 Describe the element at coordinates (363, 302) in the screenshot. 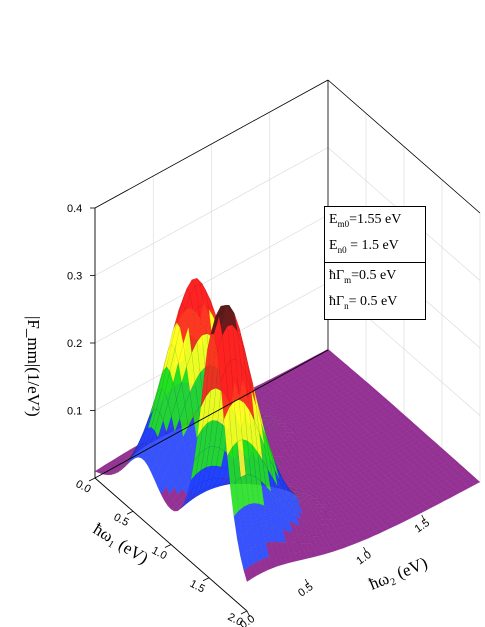

I see `legend-gamma-n: ħΓn= 0.5 eV` at that location.